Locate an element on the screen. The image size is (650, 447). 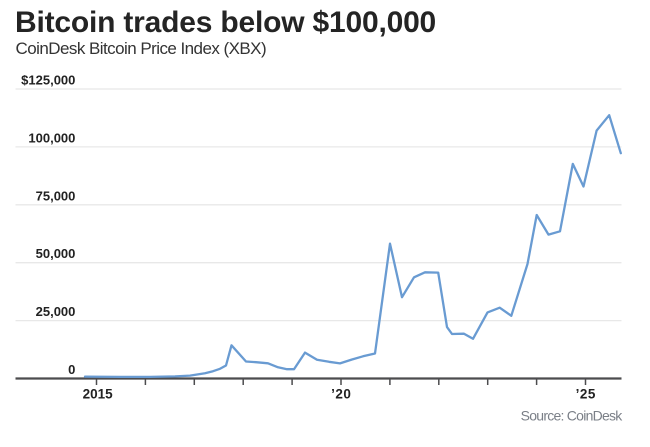
svg-text: 2015 is located at coordinates (98, 393).